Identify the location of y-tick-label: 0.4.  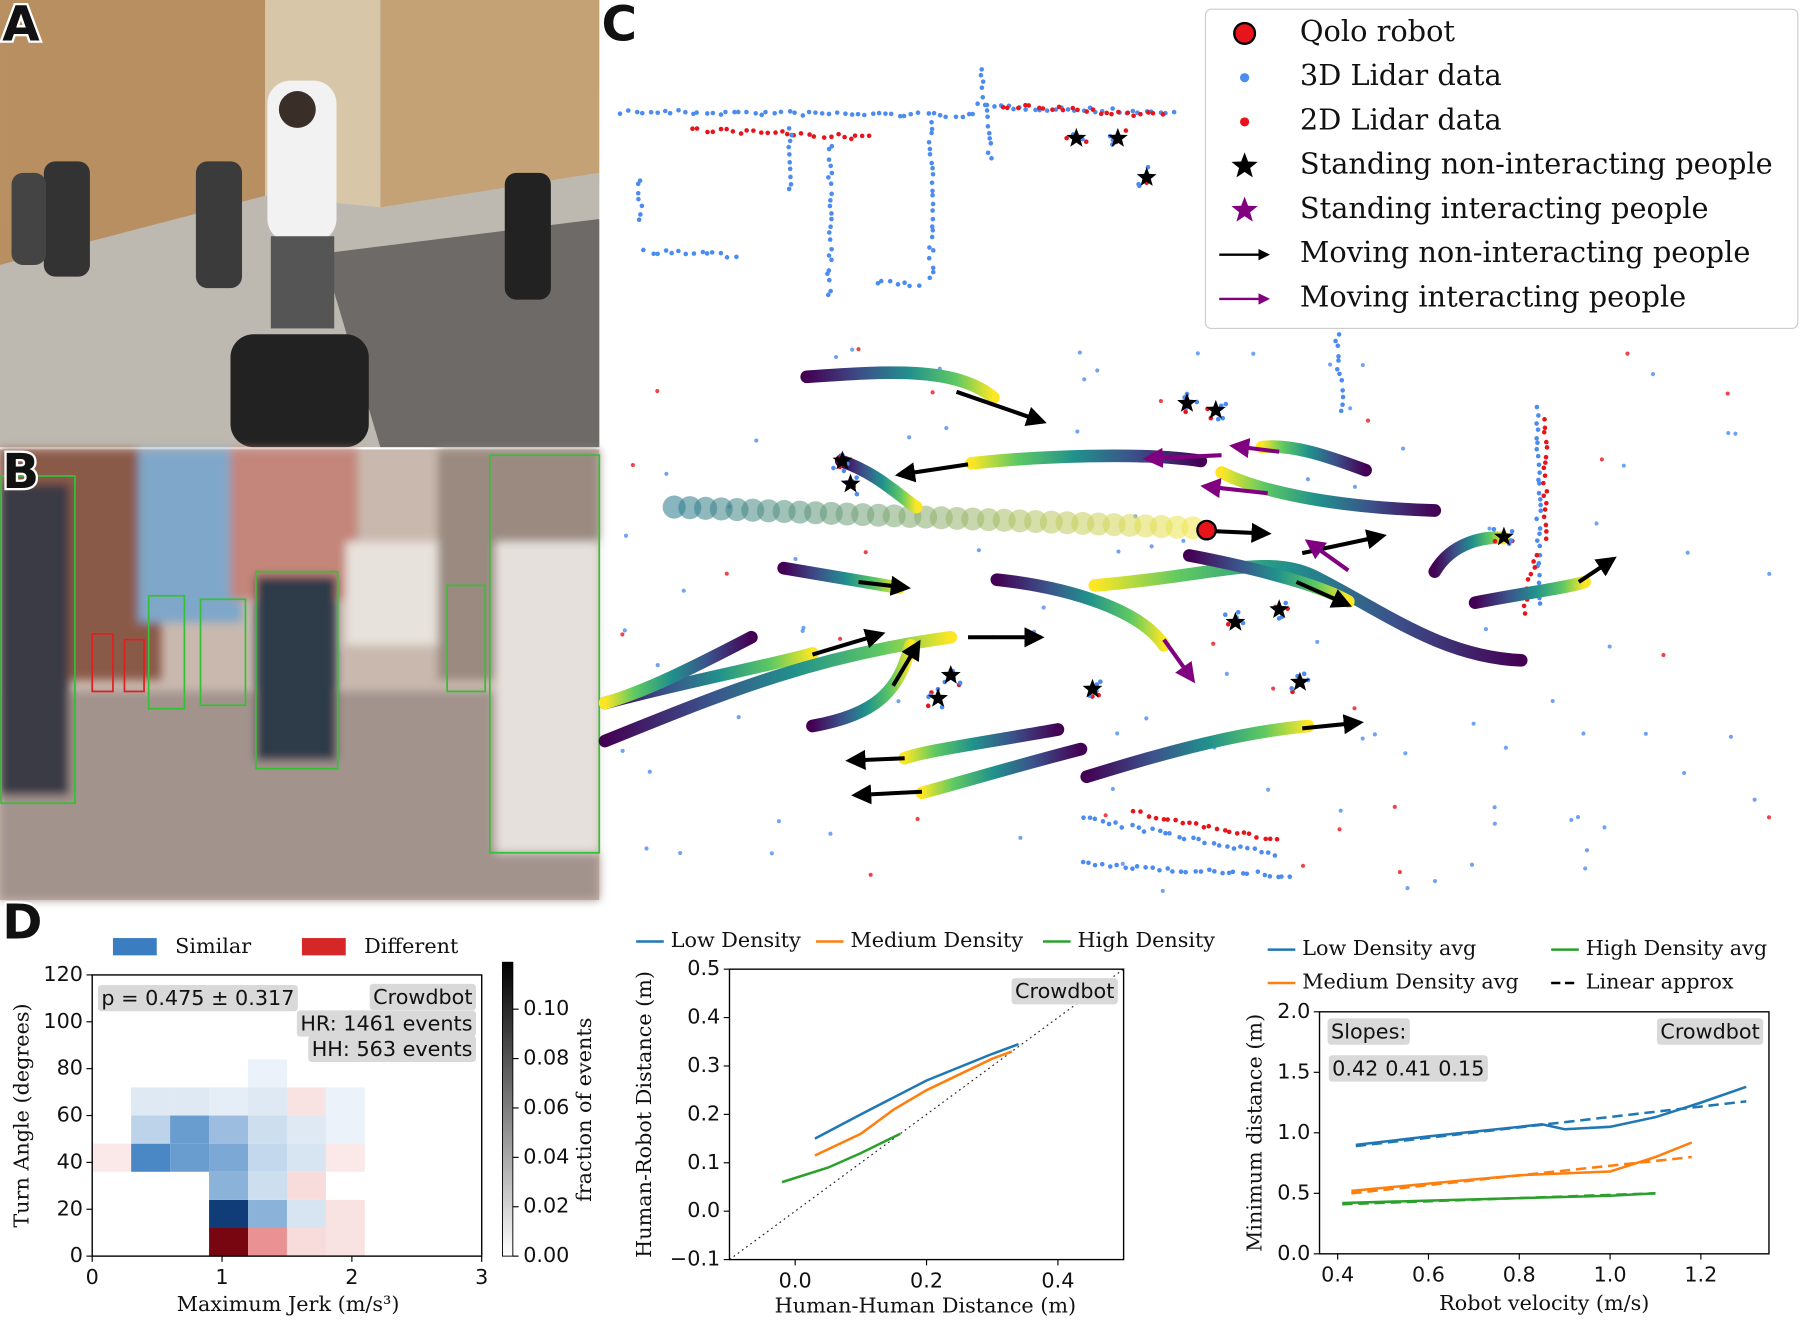
(703, 1017).